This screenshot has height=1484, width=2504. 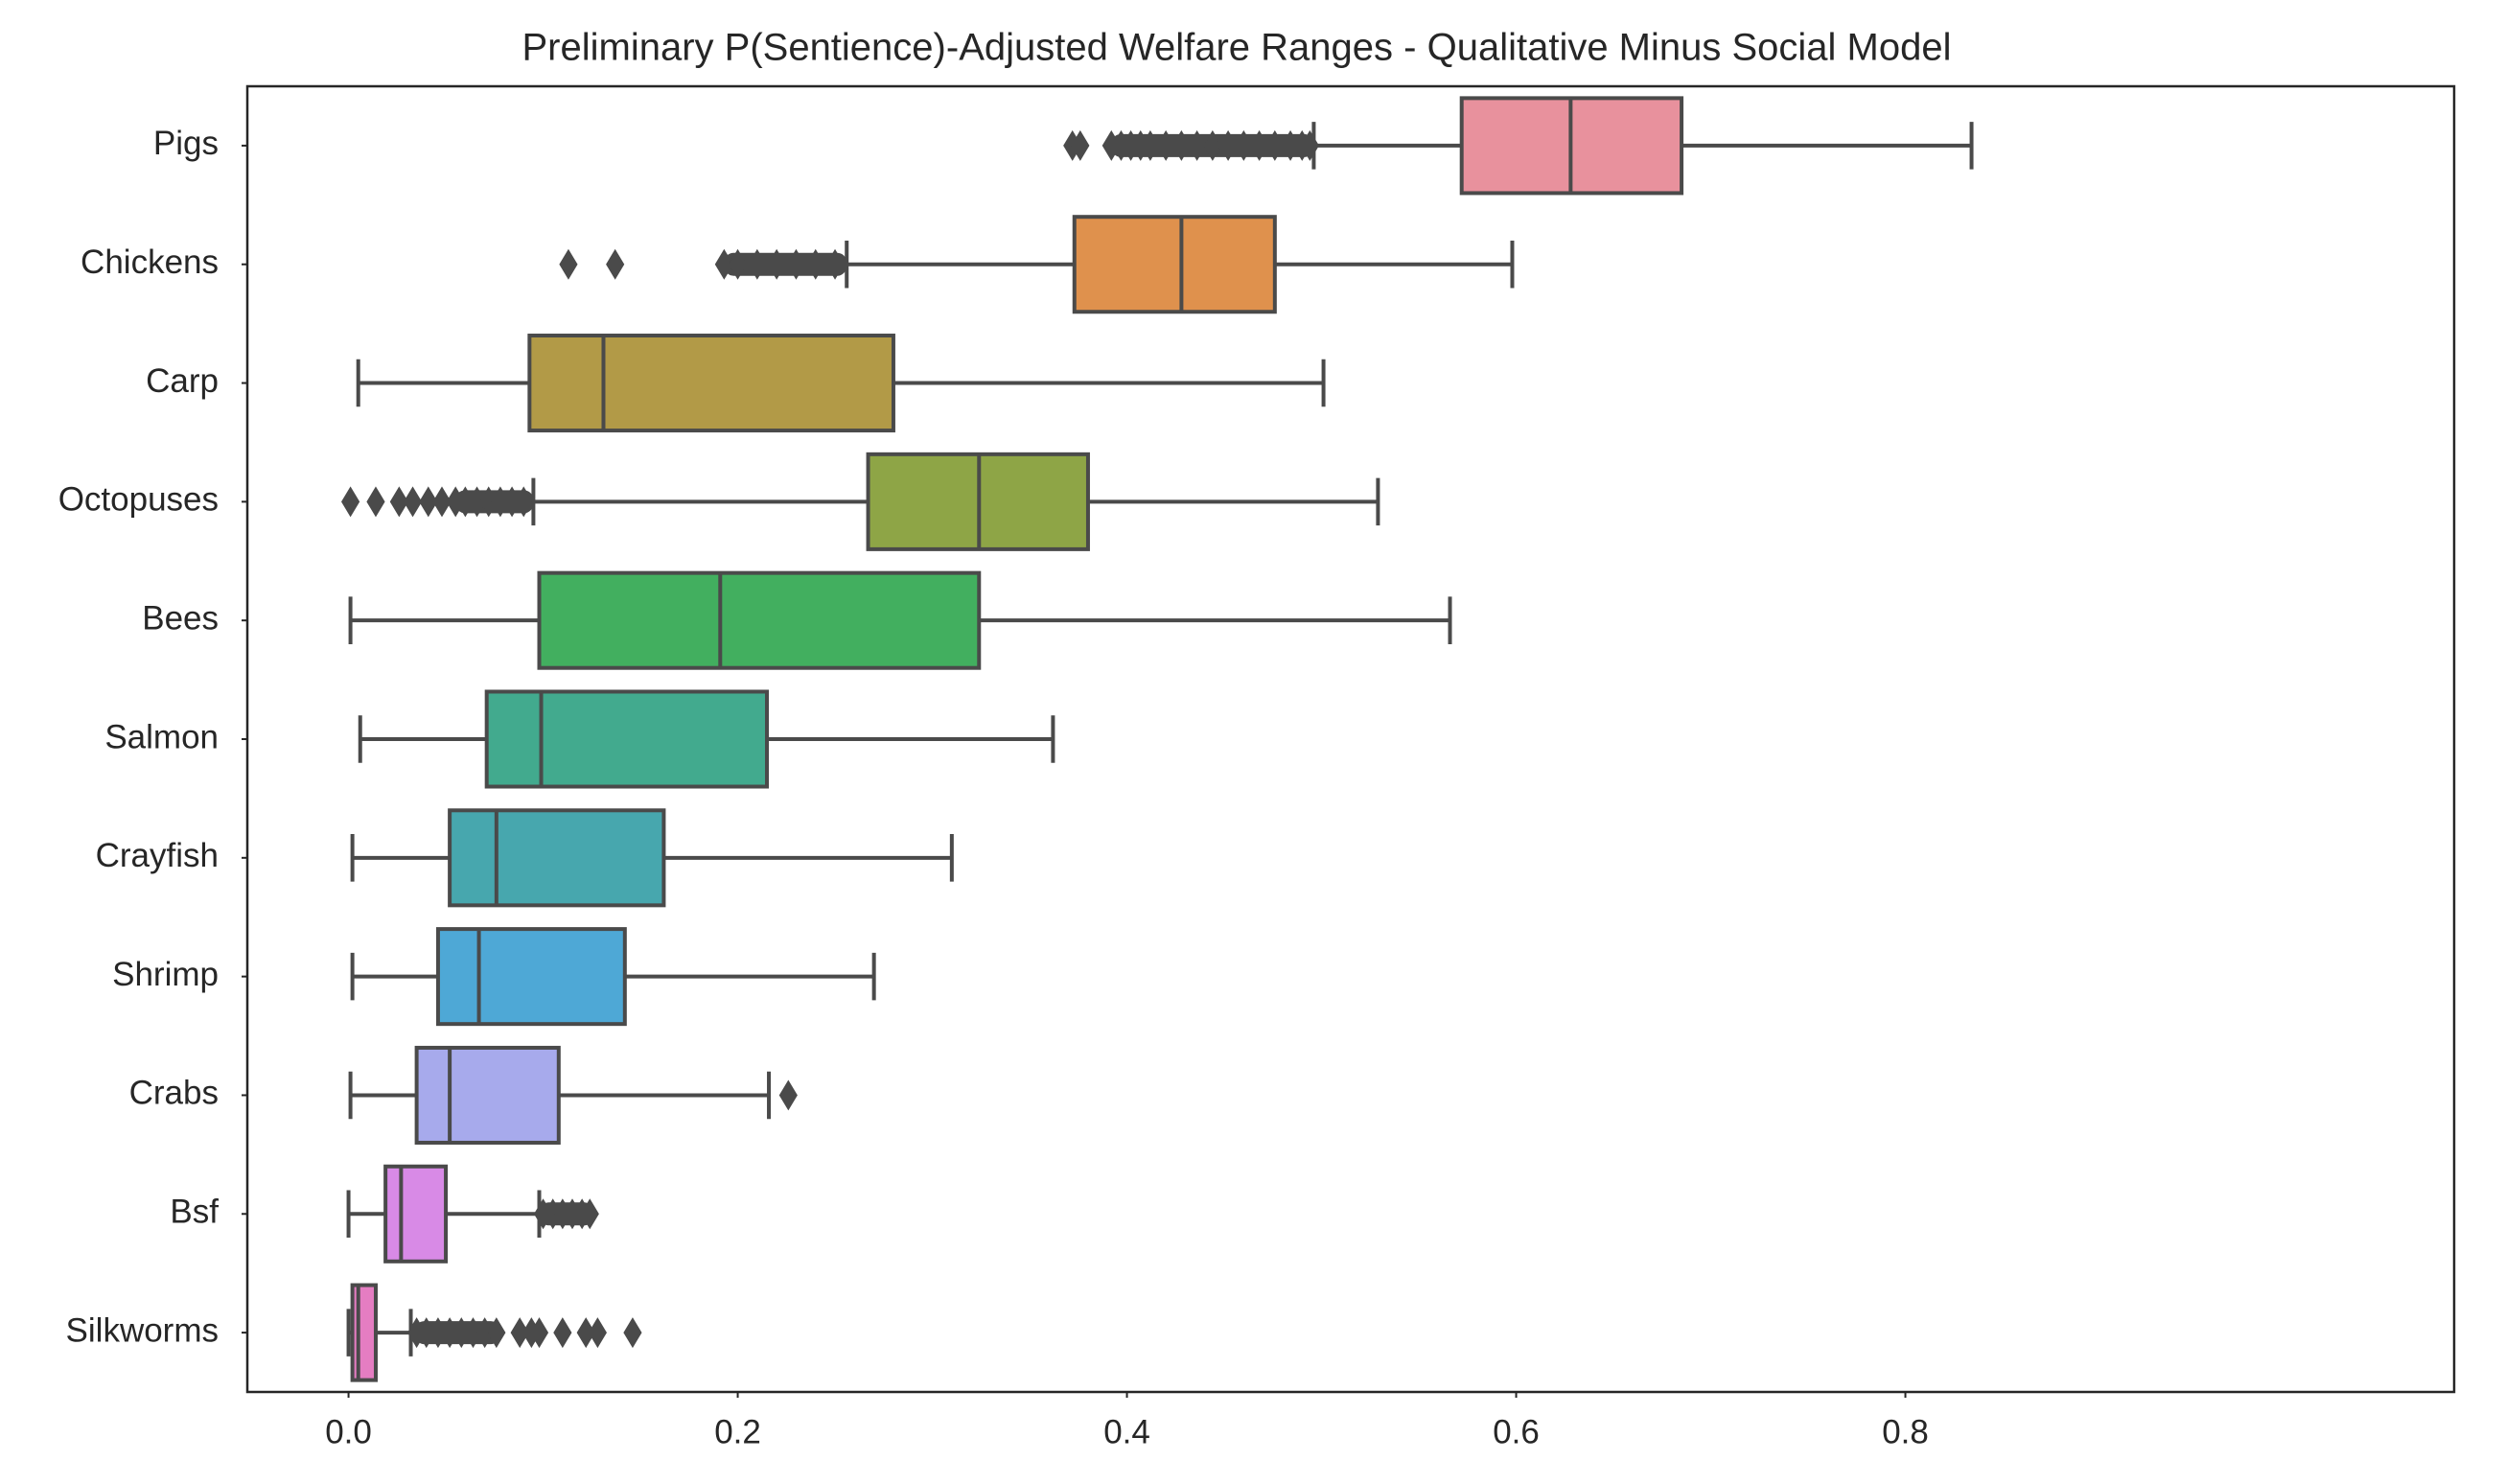 What do you see at coordinates (472, 1214) in the screenshot?
I see `box-bsf` at bounding box center [472, 1214].